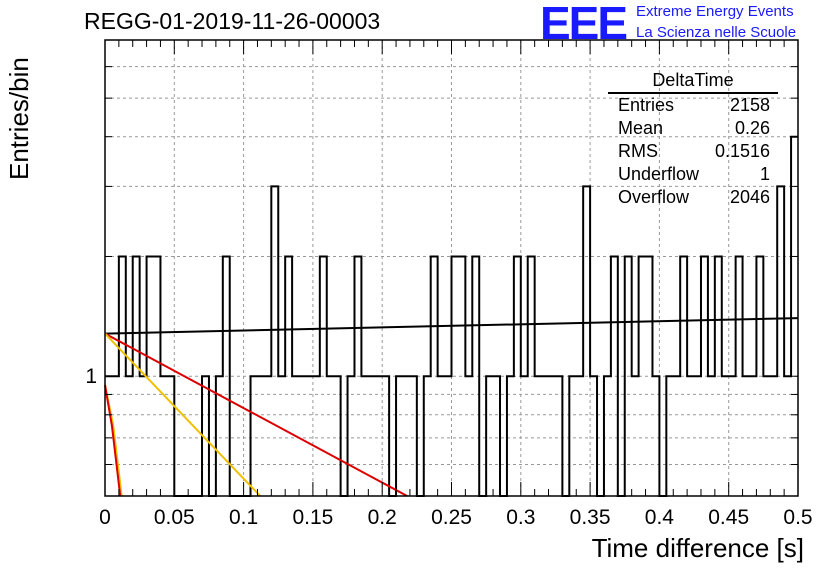 The width and height of the screenshot is (836, 572). What do you see at coordinates (693, 128) in the screenshot?
I see `stats-row: Mean 0.26` at bounding box center [693, 128].